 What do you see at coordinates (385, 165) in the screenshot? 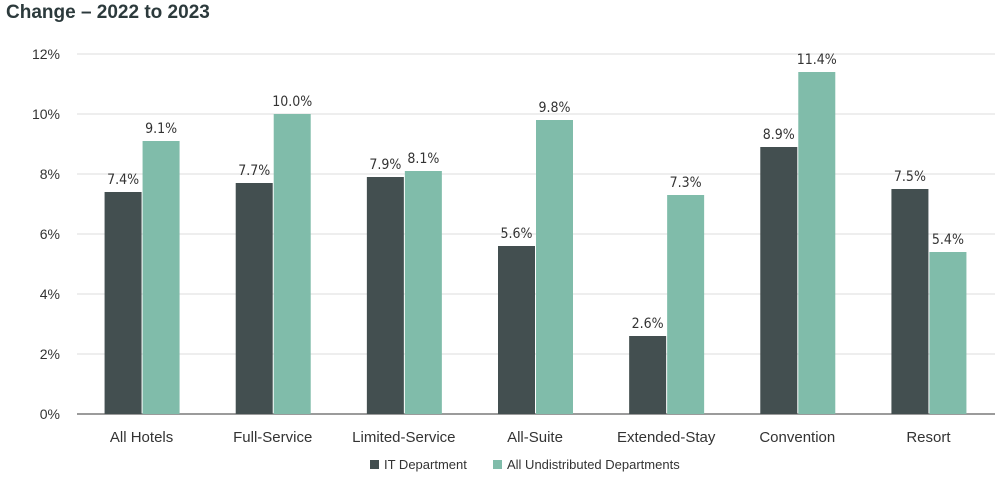
I see `data-label: 7.9%` at bounding box center [385, 165].